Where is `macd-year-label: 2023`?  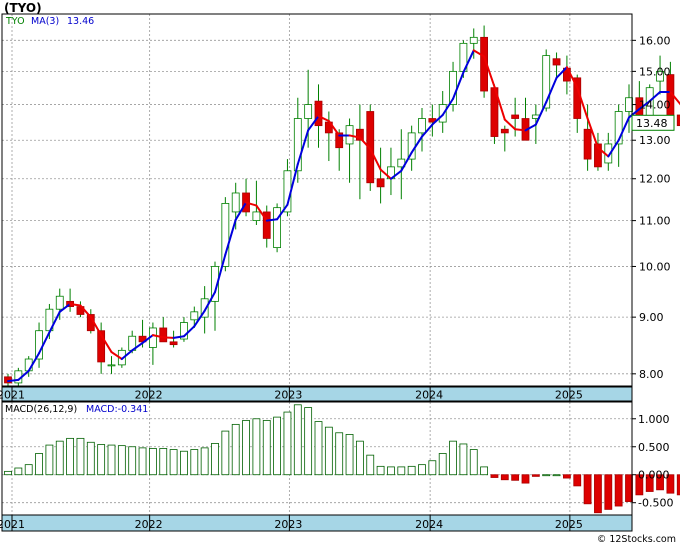 macd-year-label: 2023 is located at coordinates (288, 524).